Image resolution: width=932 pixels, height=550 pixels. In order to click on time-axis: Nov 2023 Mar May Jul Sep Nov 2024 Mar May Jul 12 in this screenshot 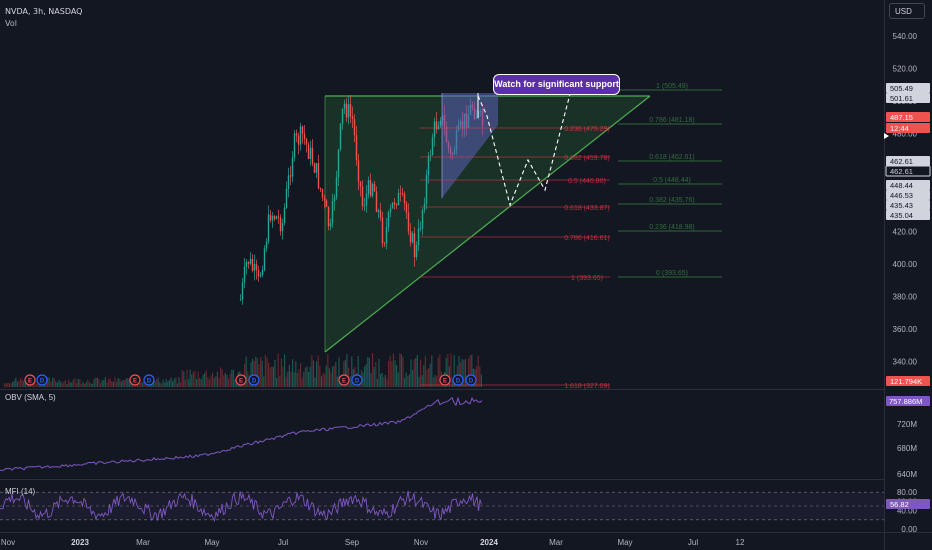, I will do `click(373, 542)`.